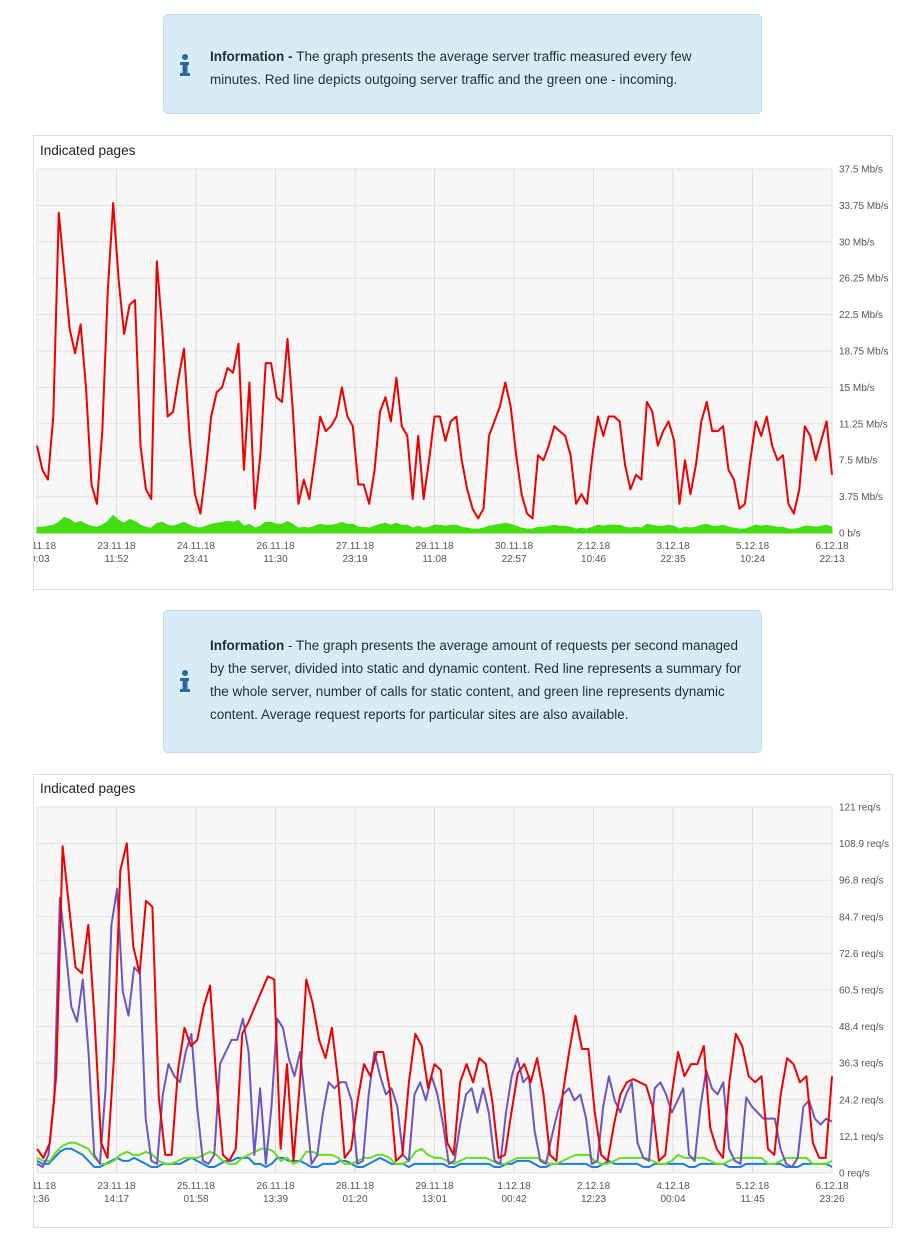  I want to click on series-dynamic, so click(434, 1153).